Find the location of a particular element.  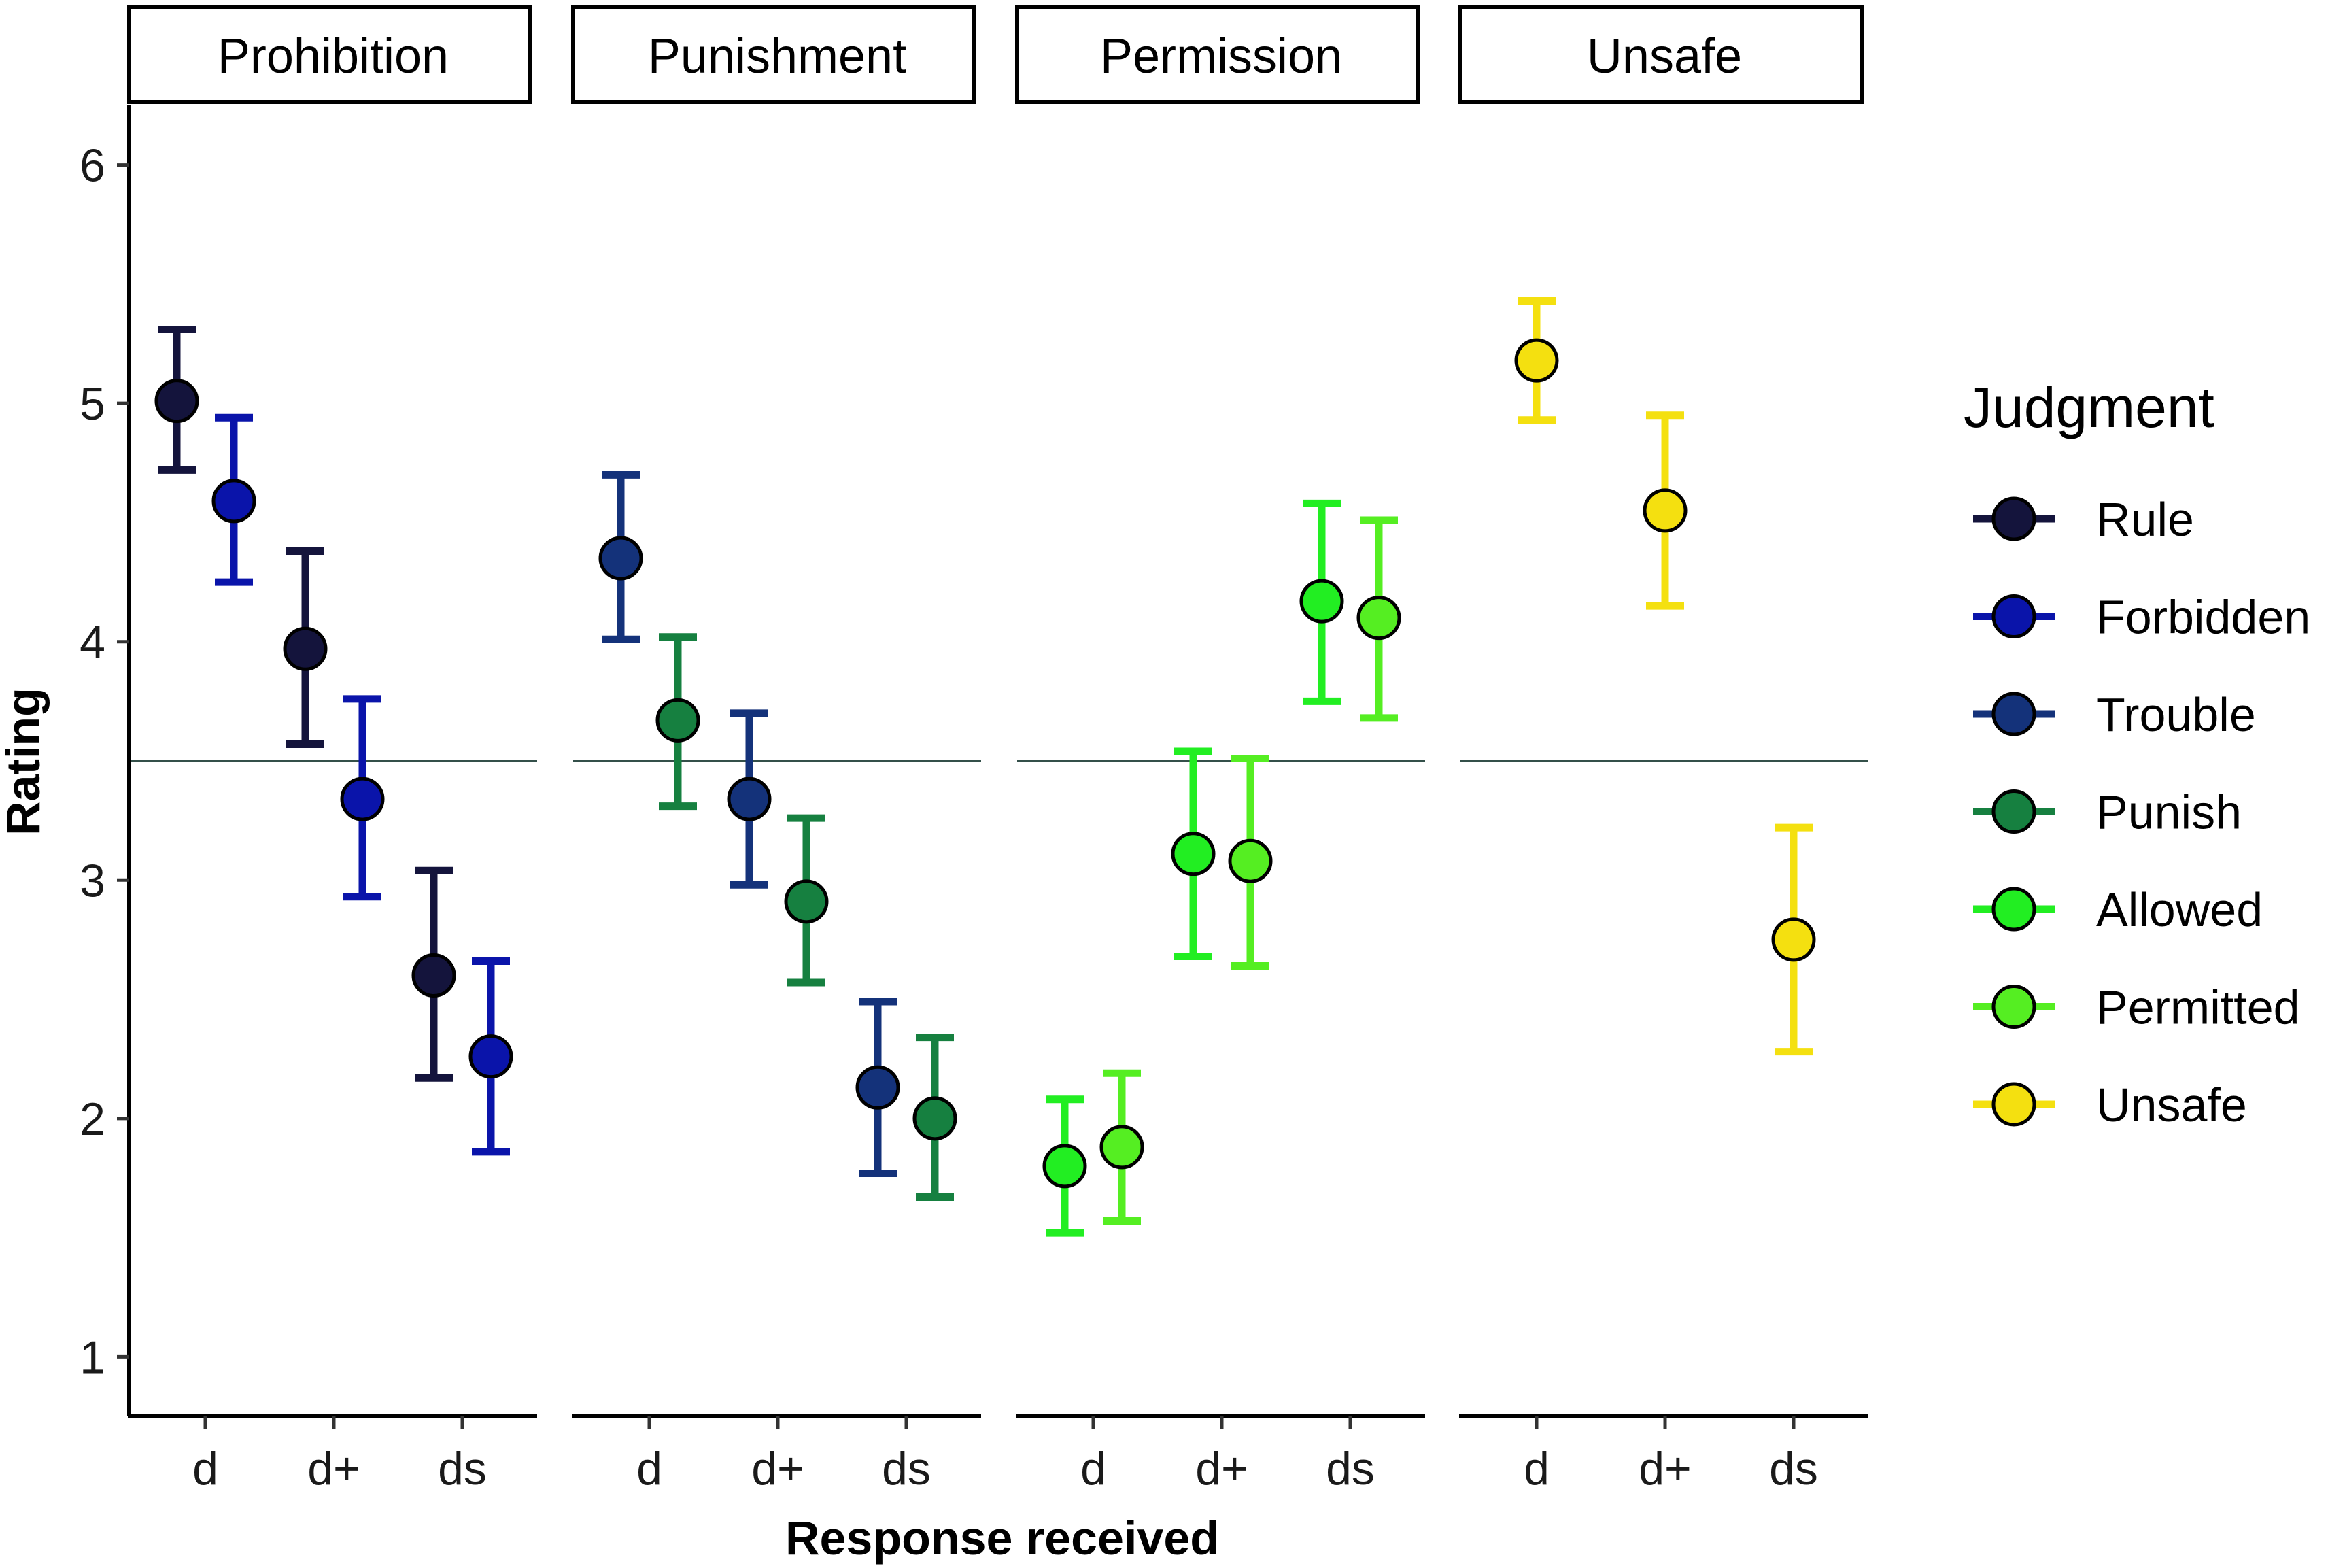

strip-title: Punishment is located at coordinates (777, 56).